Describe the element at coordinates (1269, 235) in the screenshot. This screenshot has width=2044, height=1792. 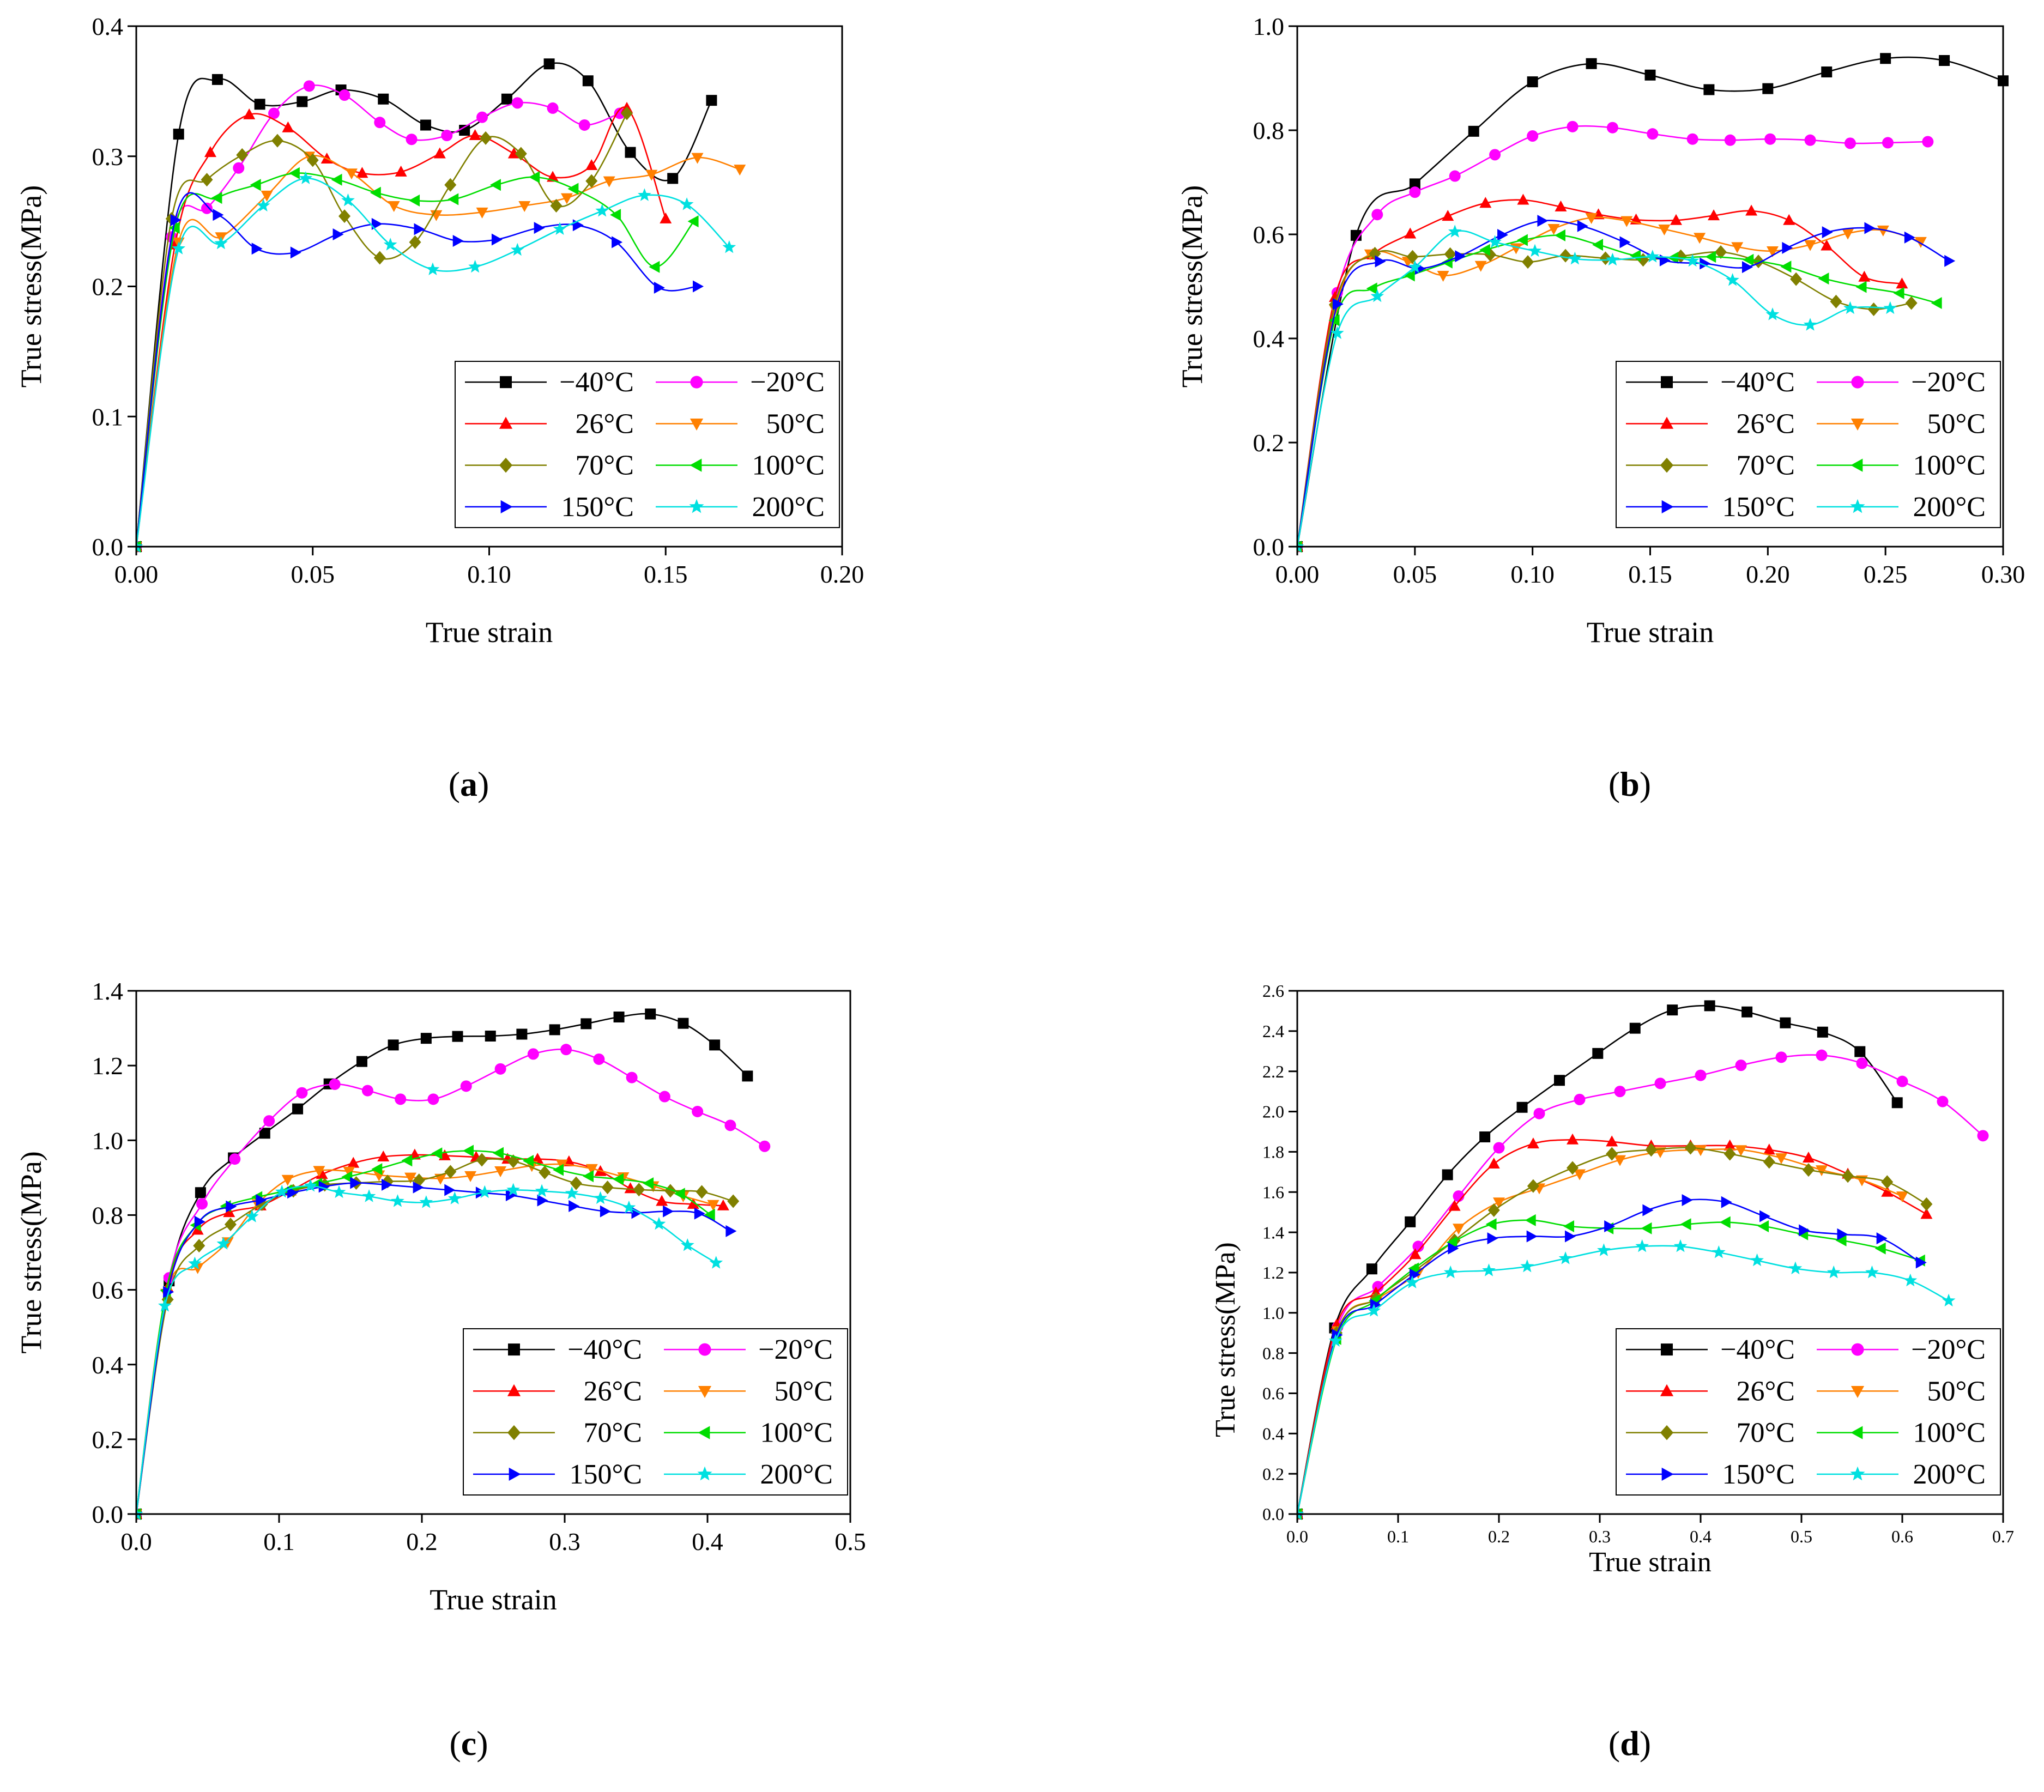
I see `y-tick-label-b-3: 0.6` at that location.